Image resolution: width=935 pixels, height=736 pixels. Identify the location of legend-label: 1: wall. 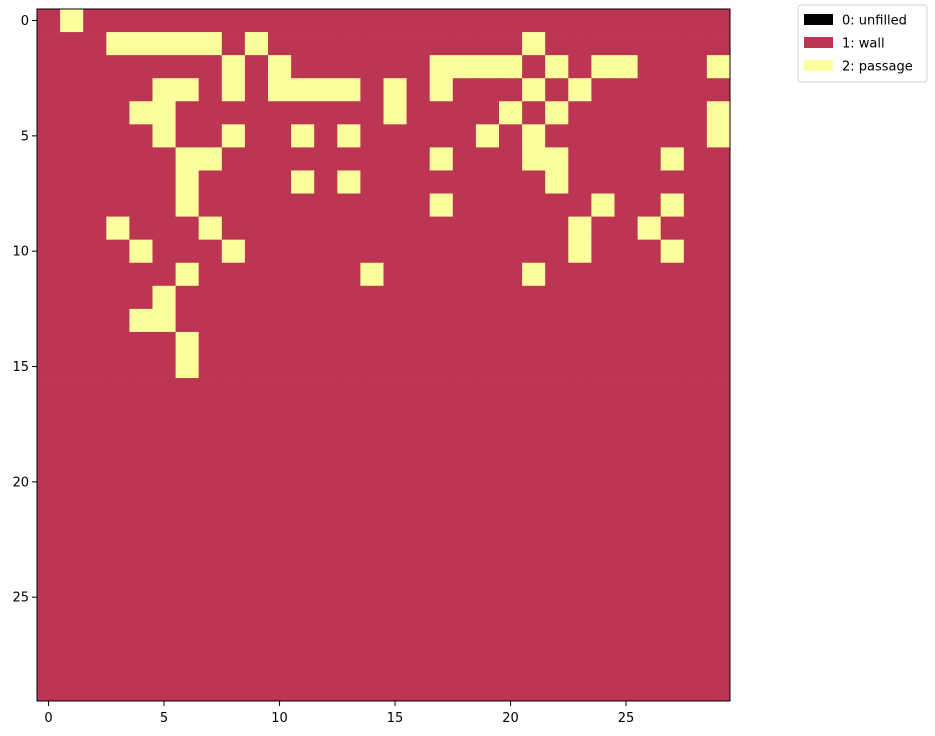
(863, 44).